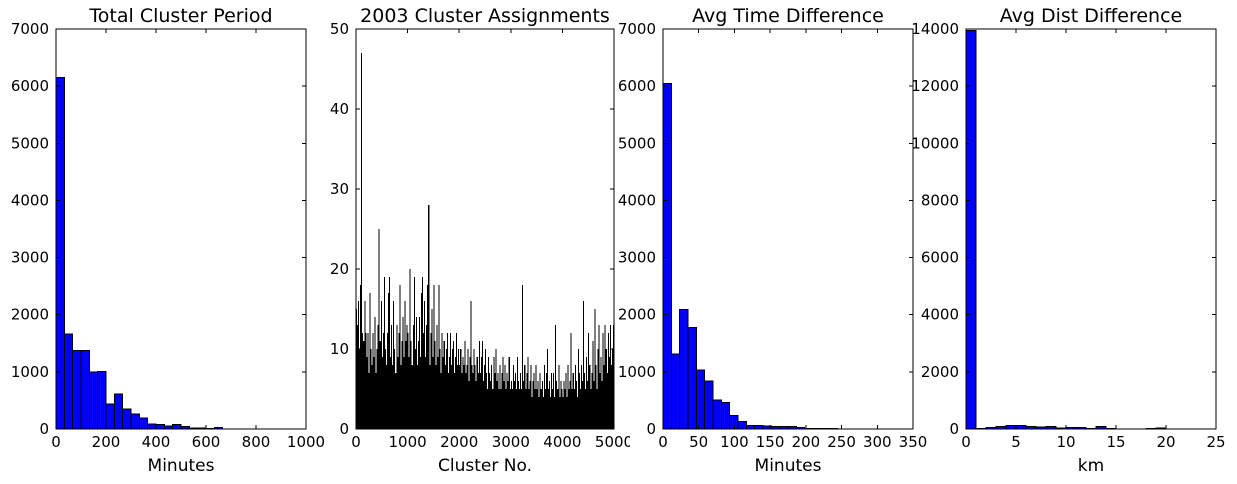 This screenshot has height=484, width=1237. I want to click on bars-group, so click(1066, 229).